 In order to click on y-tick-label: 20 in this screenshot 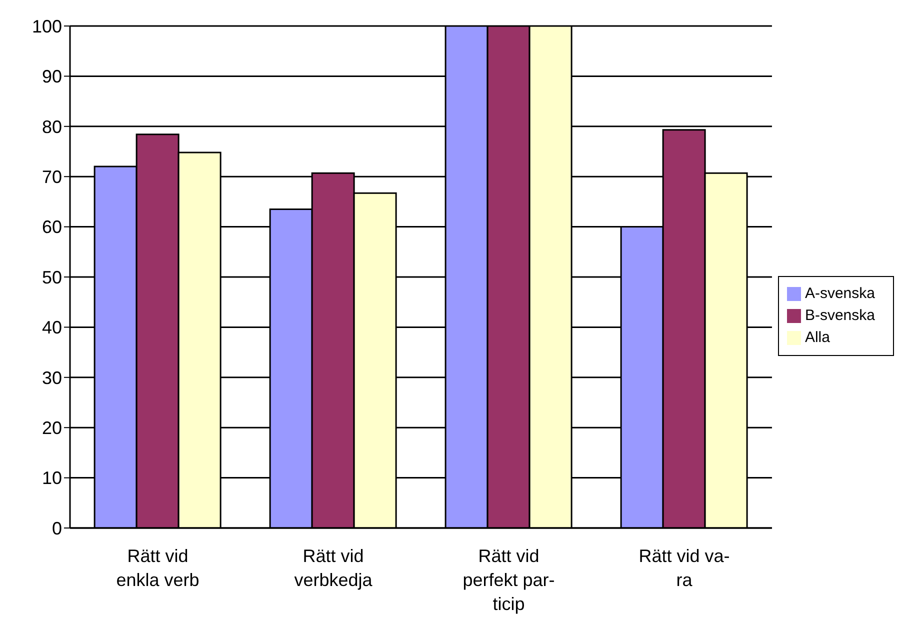, I will do `click(52, 428)`.